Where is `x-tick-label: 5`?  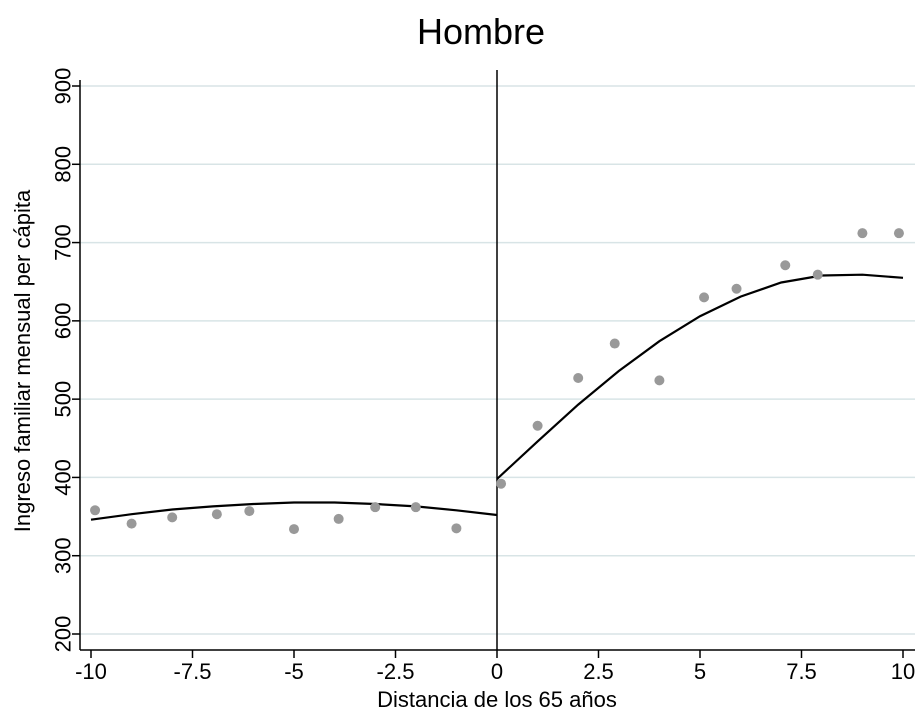
x-tick-label: 5 is located at coordinates (700, 671).